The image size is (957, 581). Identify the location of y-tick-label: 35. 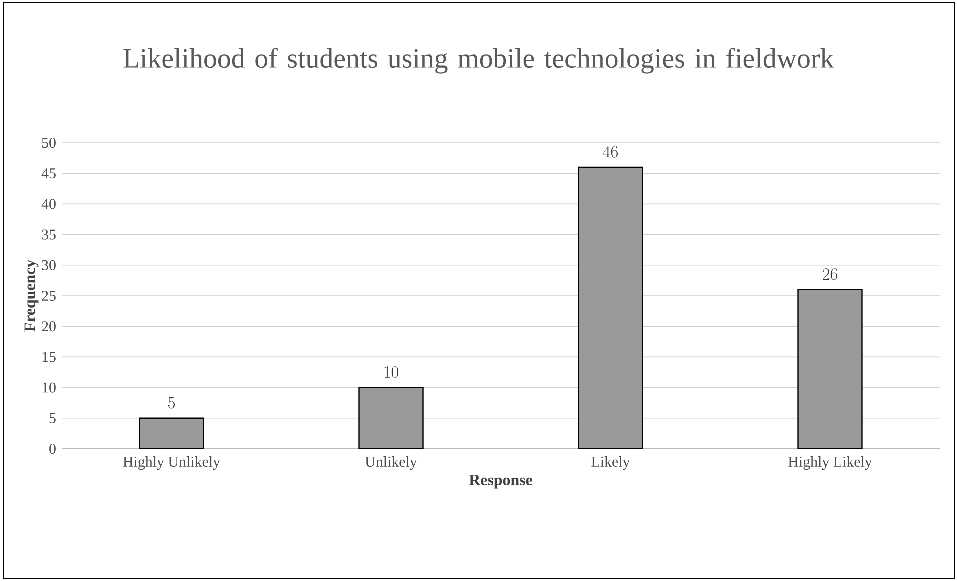
(49, 235).